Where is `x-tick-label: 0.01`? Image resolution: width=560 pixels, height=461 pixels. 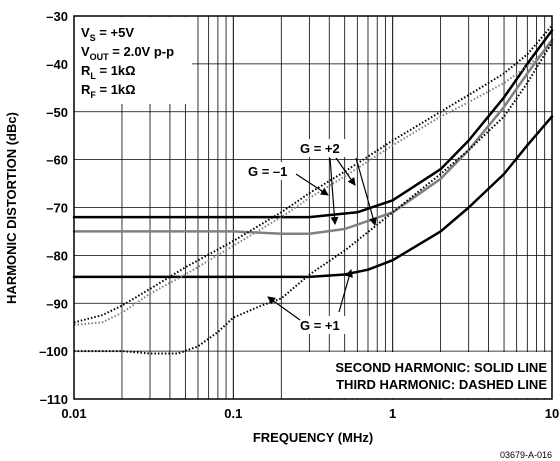 x-tick-label: 0.01 is located at coordinates (73, 413).